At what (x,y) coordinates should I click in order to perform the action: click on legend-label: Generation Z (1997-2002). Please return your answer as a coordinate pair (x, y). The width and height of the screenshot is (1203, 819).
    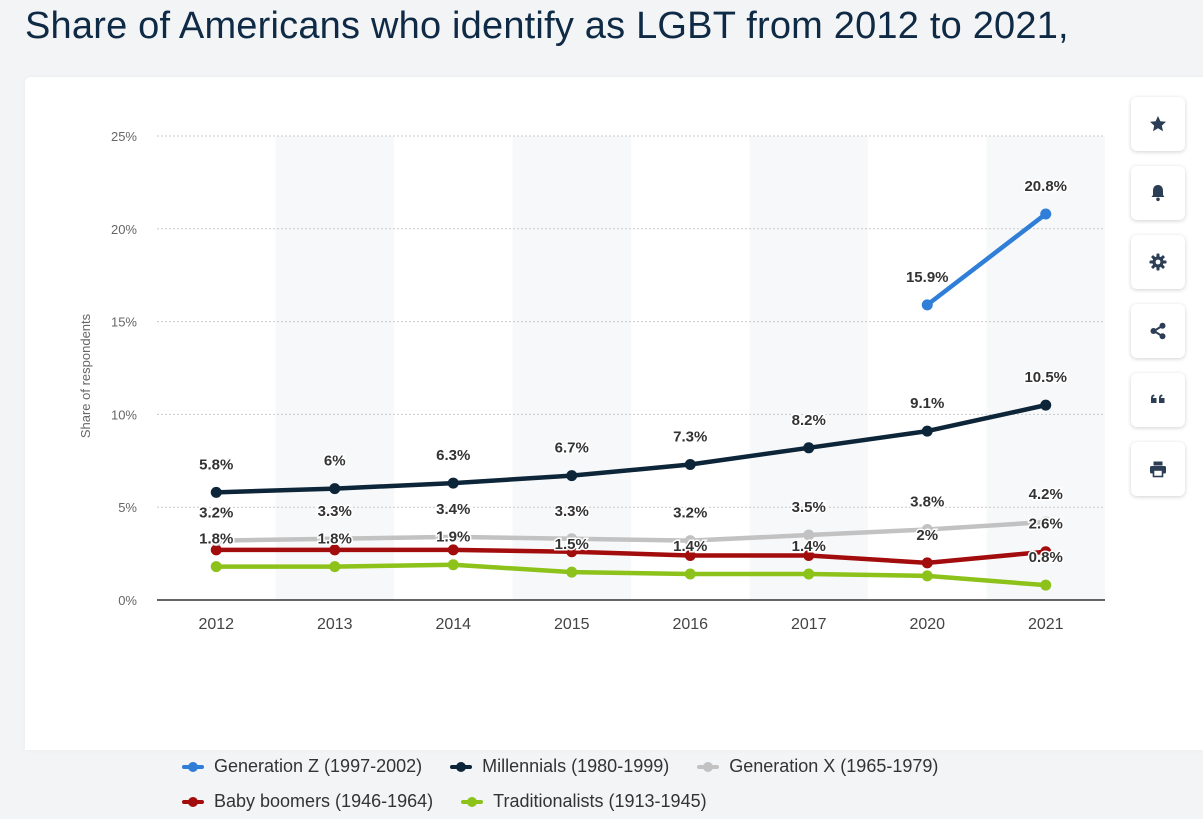
    Looking at the image, I should click on (318, 766).